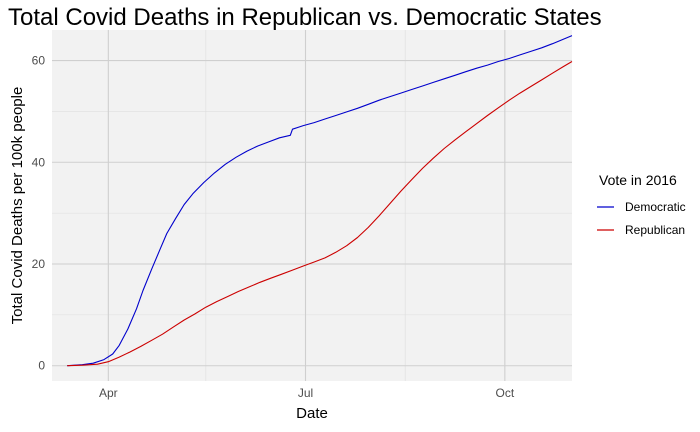  Describe the element at coordinates (655, 207) in the screenshot. I see `legend-label-democratic: Democratic` at that location.